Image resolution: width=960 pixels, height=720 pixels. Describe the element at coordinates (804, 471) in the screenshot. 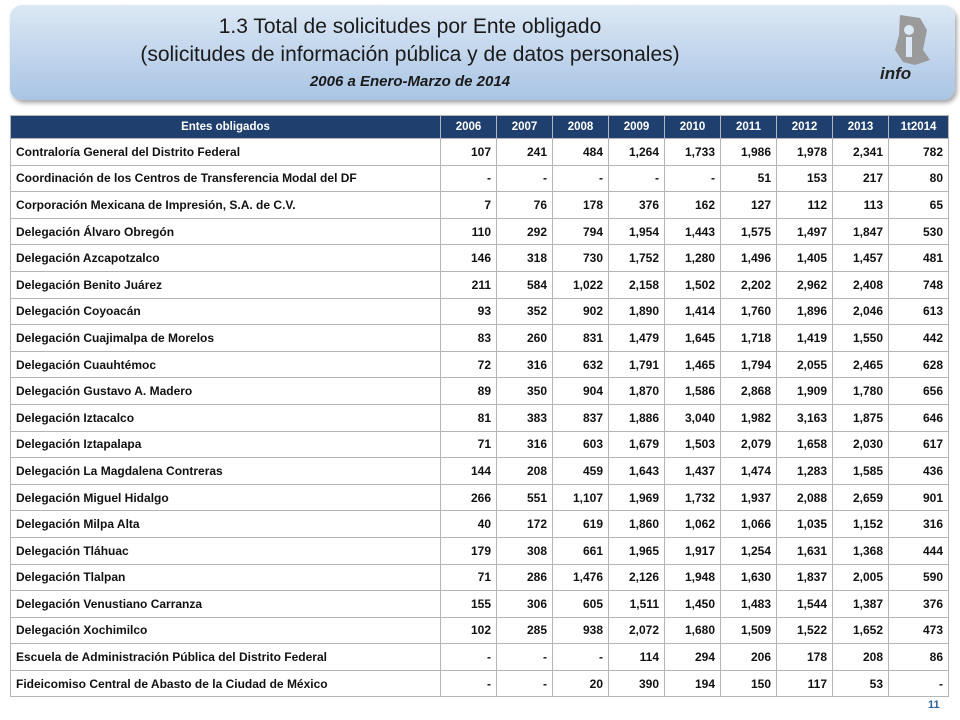

I see `cell: 1,283` at that location.